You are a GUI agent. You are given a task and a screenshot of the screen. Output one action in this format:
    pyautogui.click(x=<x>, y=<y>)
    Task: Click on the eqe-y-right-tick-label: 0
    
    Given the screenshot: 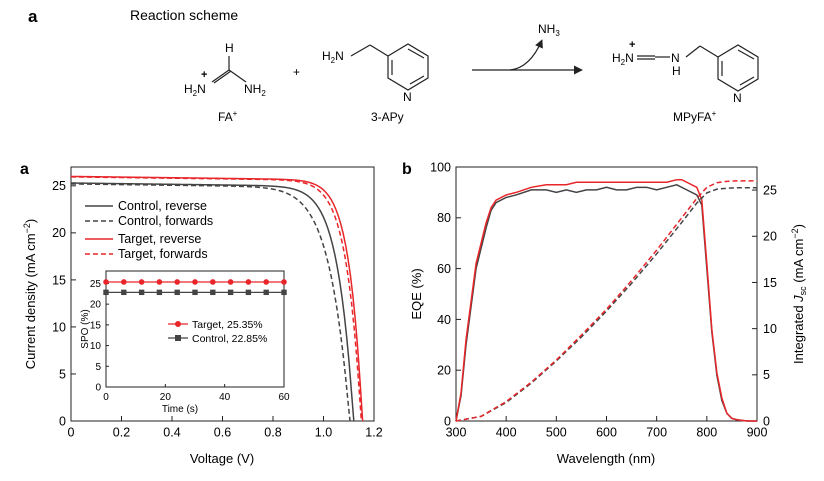 What is the action you would take?
    pyautogui.click(x=766, y=421)
    